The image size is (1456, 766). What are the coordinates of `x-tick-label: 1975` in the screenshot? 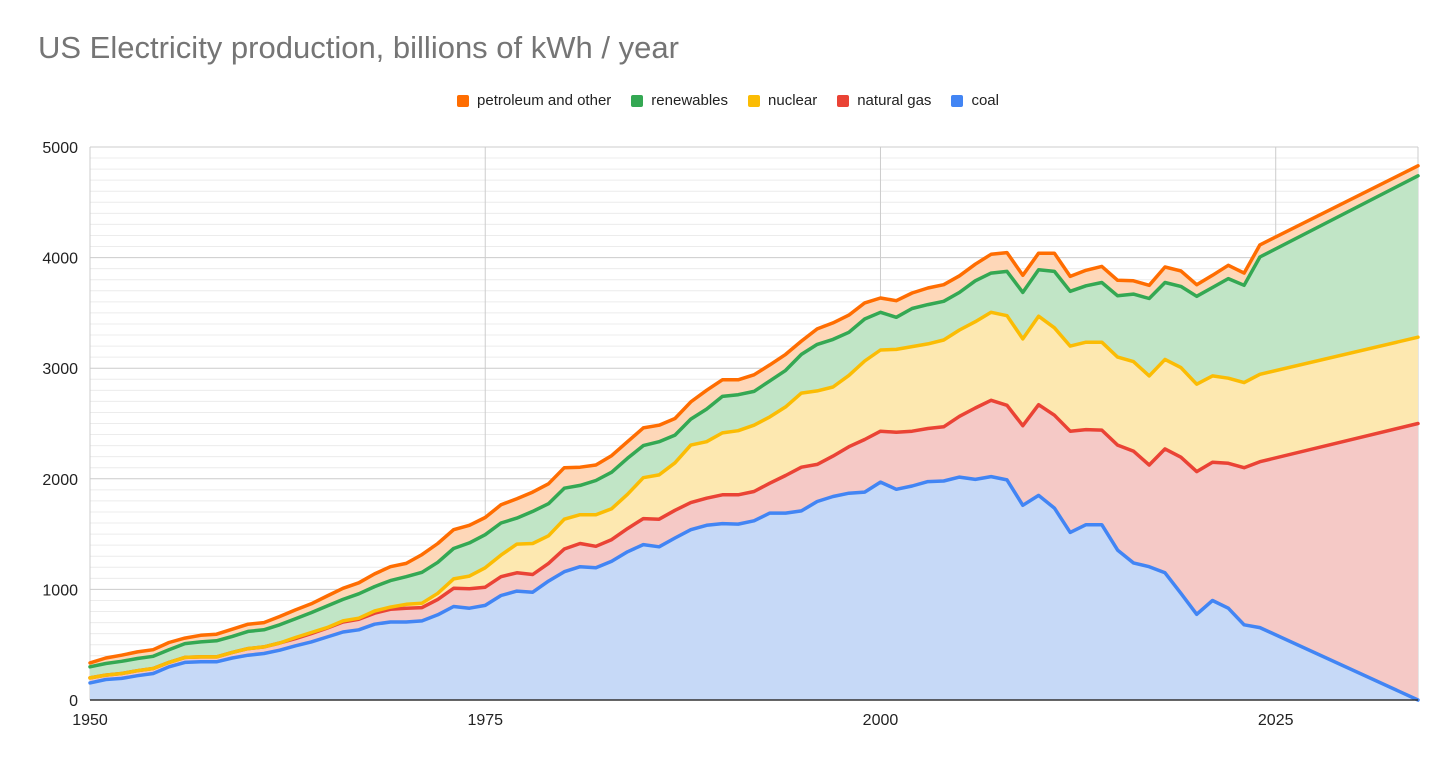 It's located at (485, 720).